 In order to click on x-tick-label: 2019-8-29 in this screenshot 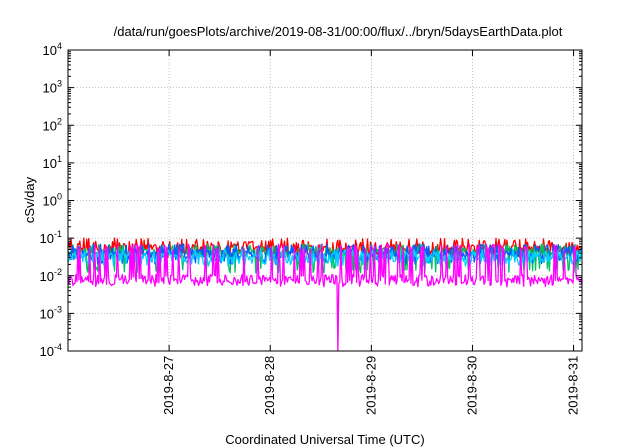, I will do `click(370, 385)`.